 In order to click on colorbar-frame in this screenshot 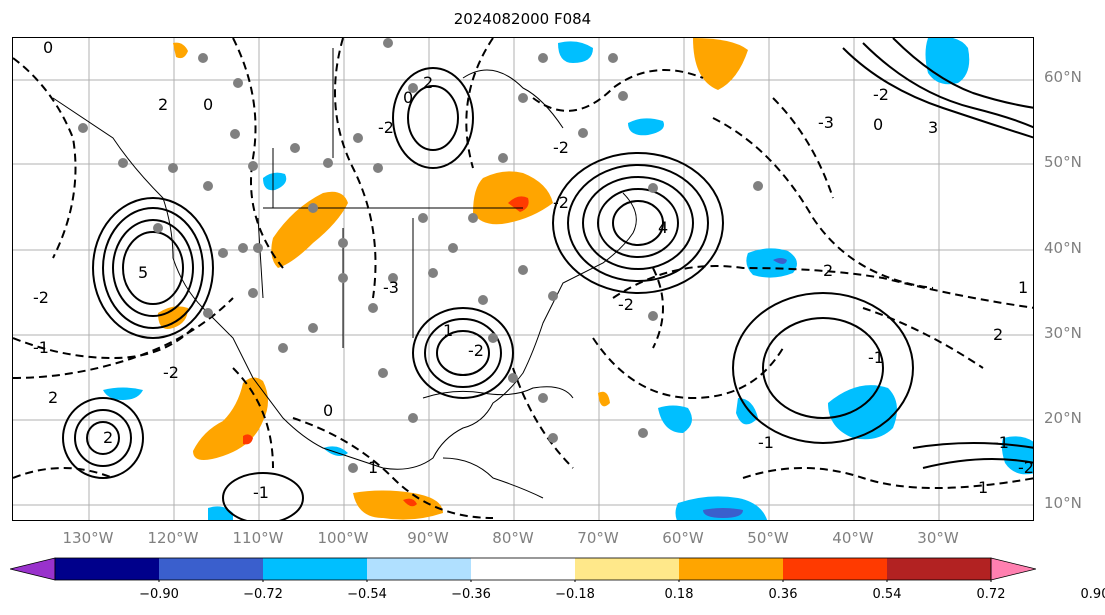, I will do `click(523, 569)`.